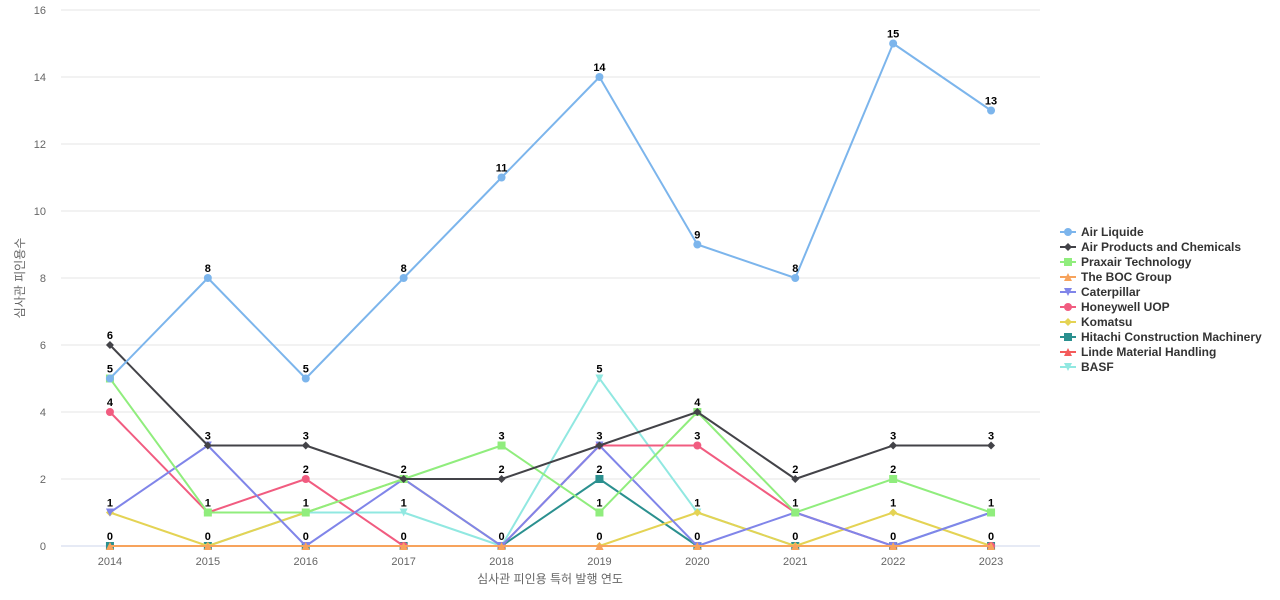  What do you see at coordinates (1161, 276) in the screenshot?
I see `legend-item-the-boc-group: The BOC Group` at bounding box center [1161, 276].